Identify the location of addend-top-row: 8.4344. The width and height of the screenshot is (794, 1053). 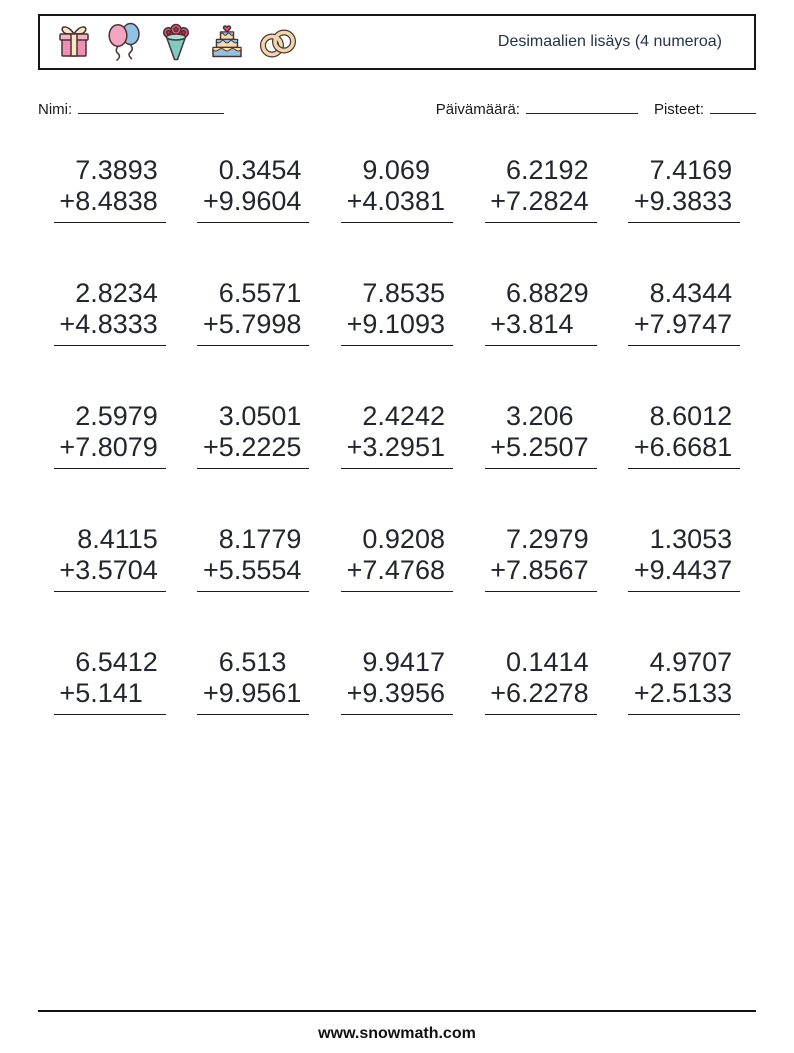
(684, 293).